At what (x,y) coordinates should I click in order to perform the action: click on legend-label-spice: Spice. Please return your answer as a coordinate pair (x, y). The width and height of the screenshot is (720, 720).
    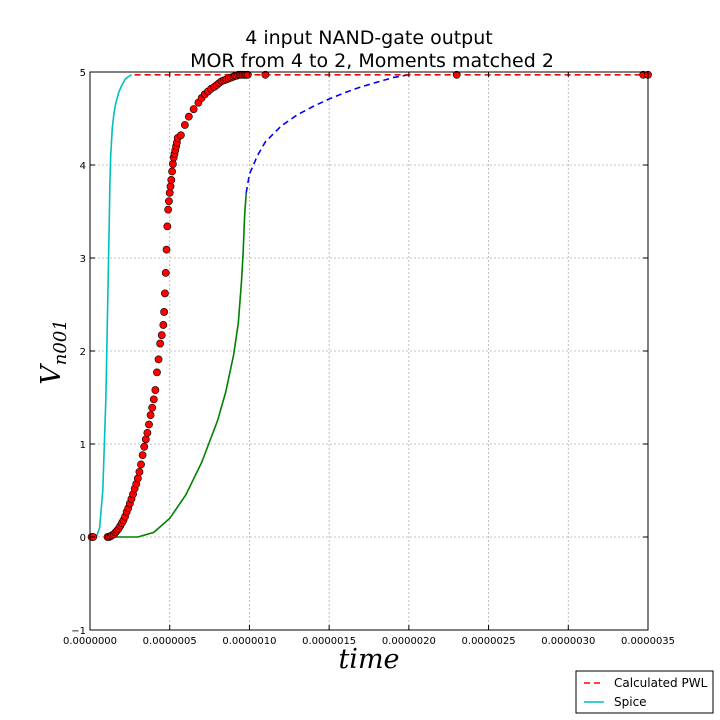
    Looking at the image, I should click on (630, 702).